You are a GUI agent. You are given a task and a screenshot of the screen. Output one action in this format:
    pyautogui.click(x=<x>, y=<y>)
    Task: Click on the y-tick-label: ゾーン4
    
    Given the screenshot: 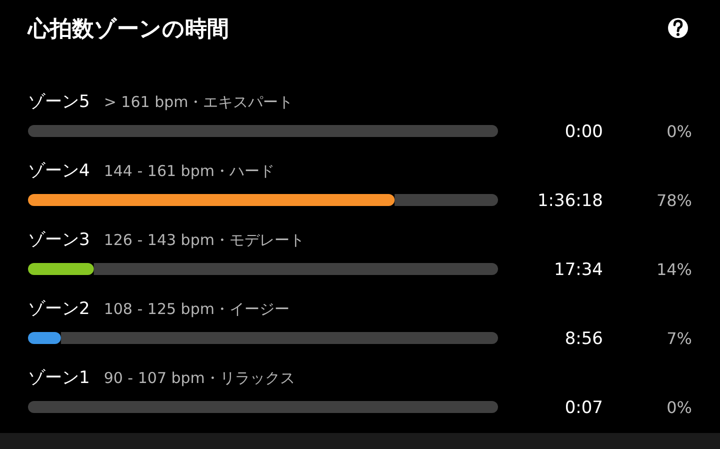 What is the action you would take?
    pyautogui.click(x=59, y=171)
    